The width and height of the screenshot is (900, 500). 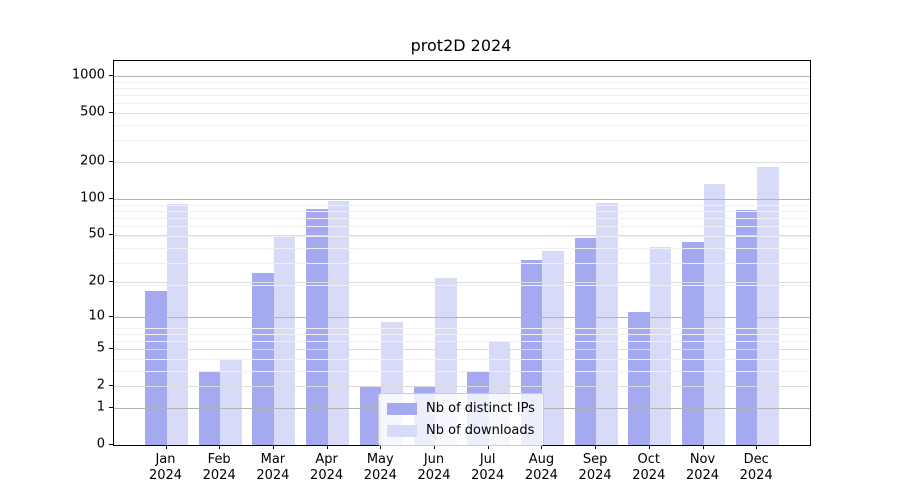 What do you see at coordinates (480, 408) in the screenshot?
I see `legend-label: Nb of distinct IPs` at bounding box center [480, 408].